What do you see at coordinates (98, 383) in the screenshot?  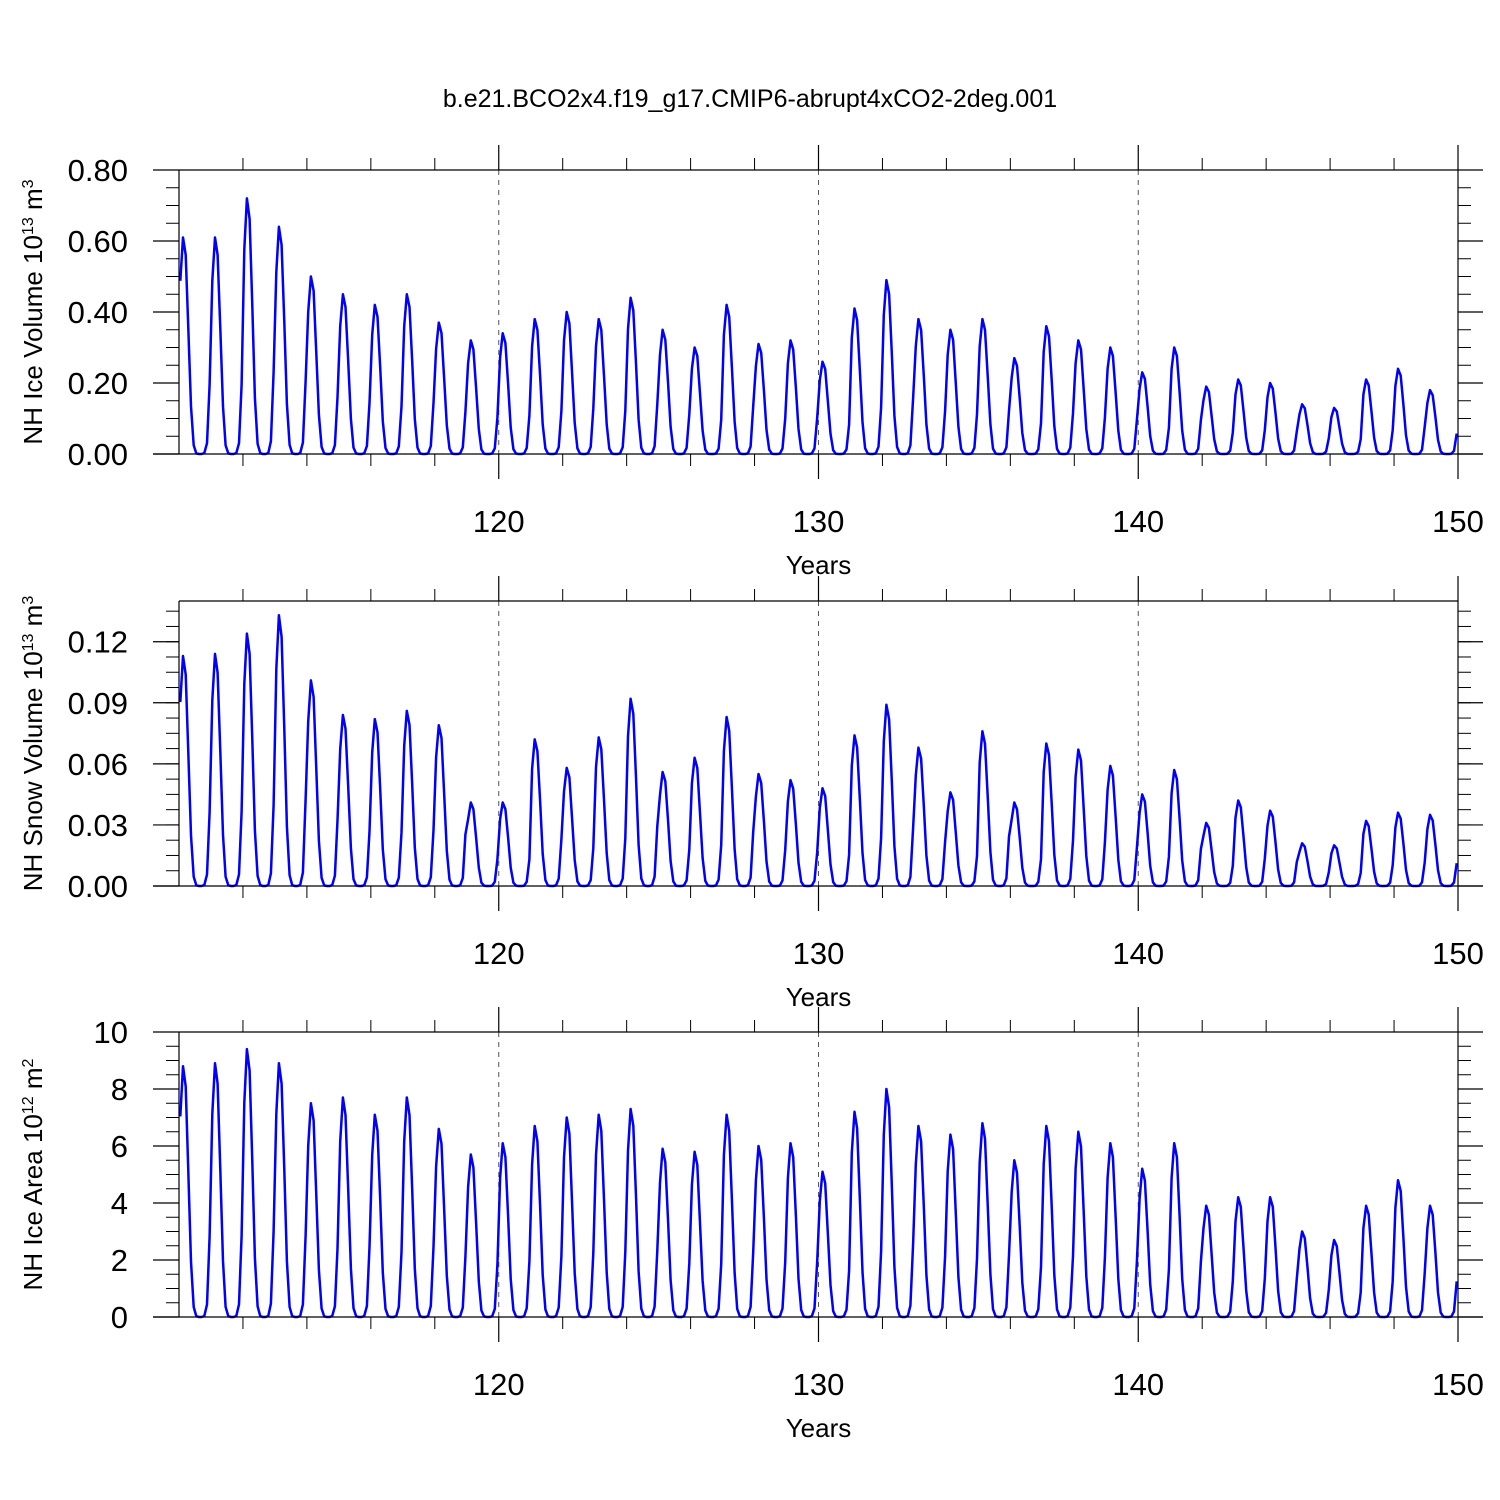 I see `y-tick-label: 0.20` at bounding box center [98, 383].